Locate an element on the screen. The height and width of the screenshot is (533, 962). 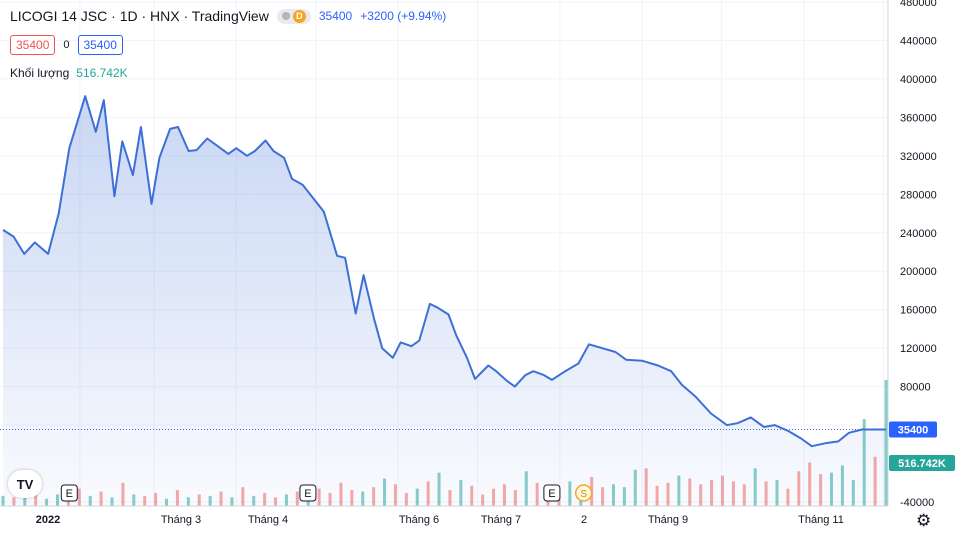
x-tick-label: 2 is located at coordinates (584, 520).